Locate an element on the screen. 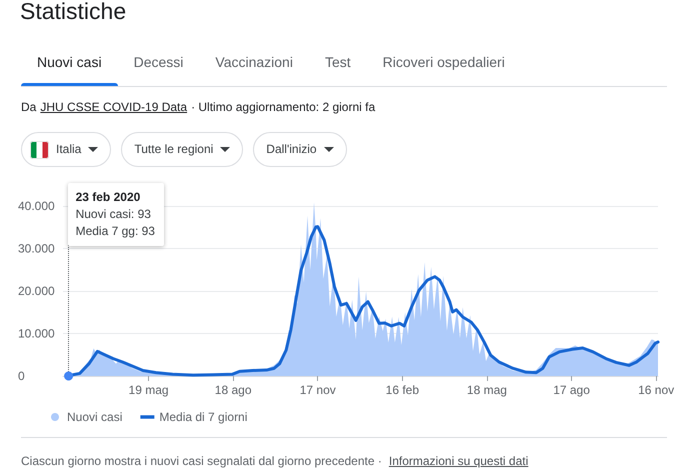 The width and height of the screenshot is (688, 472). dropdown-button: Dall'inizio is located at coordinates (300, 149).